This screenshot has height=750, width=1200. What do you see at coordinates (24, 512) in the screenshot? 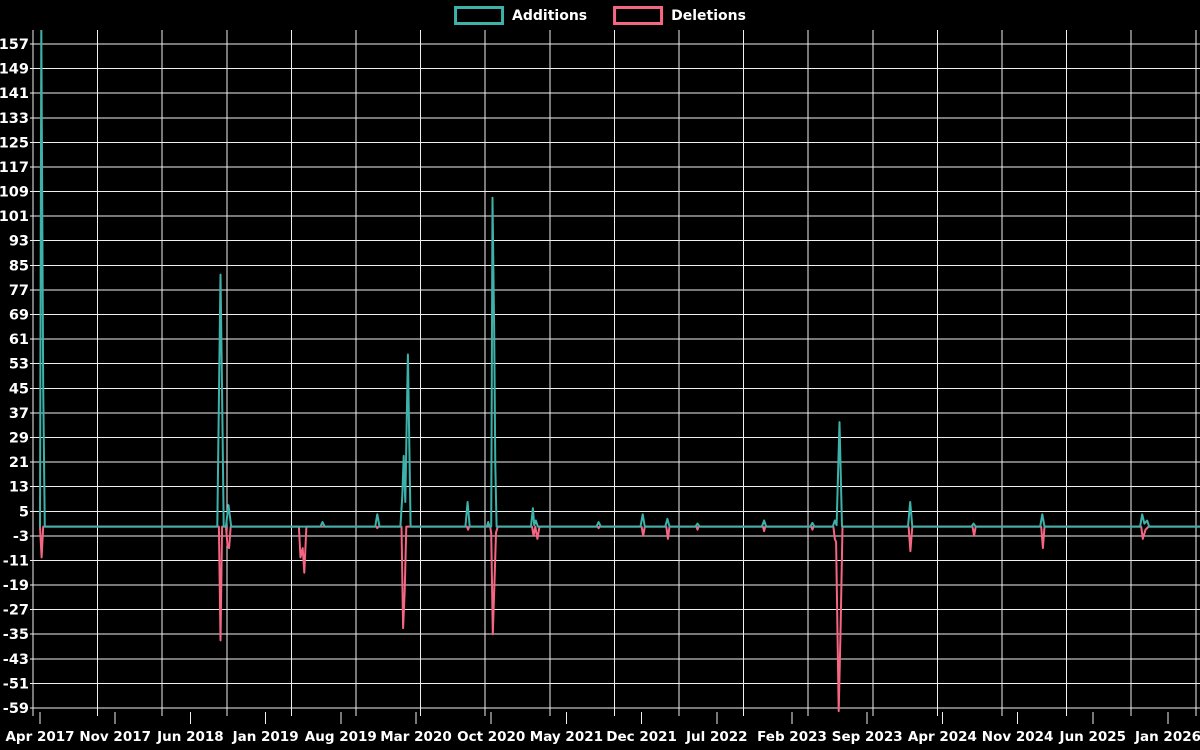
I see `y-tick-label: 5` at bounding box center [24, 512].